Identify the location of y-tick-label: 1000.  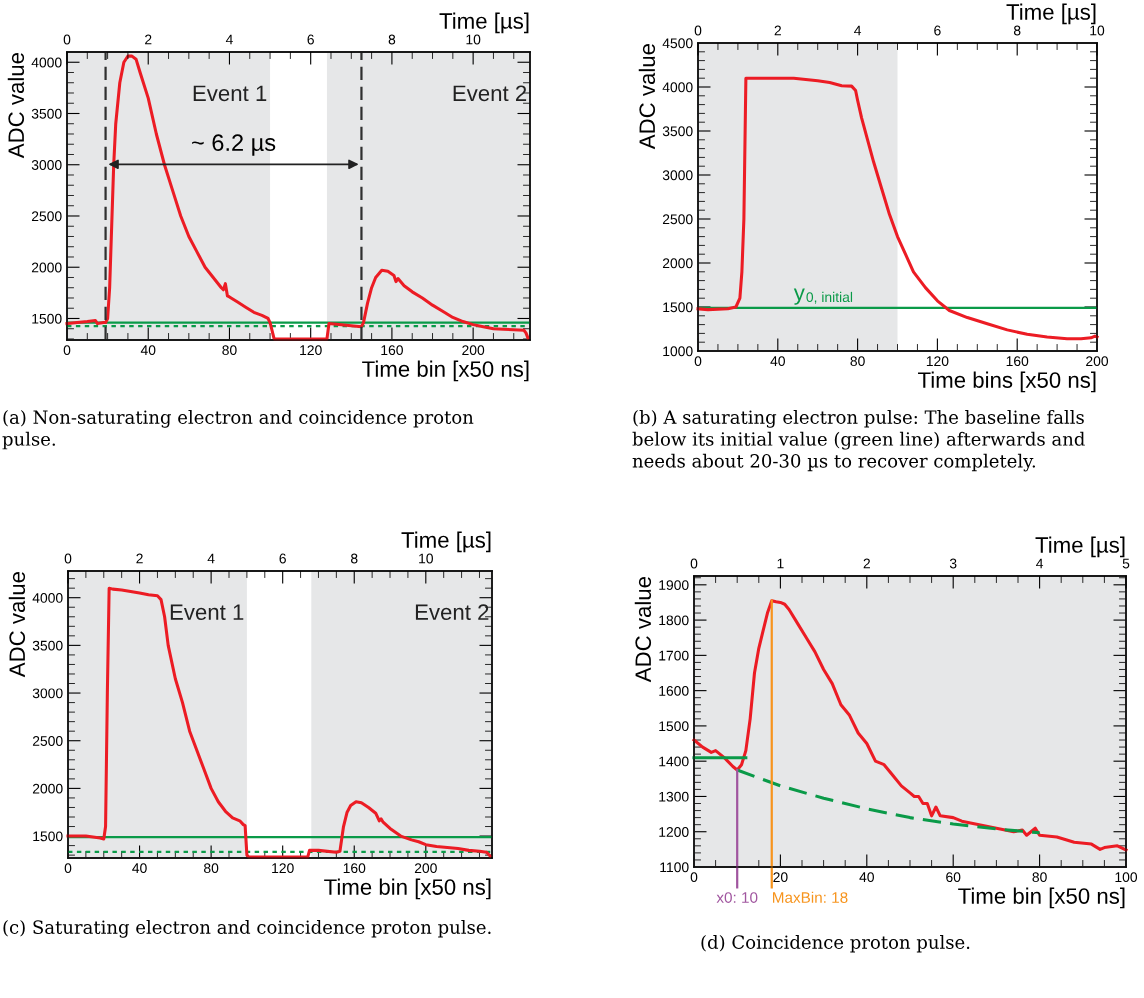
(678, 351).